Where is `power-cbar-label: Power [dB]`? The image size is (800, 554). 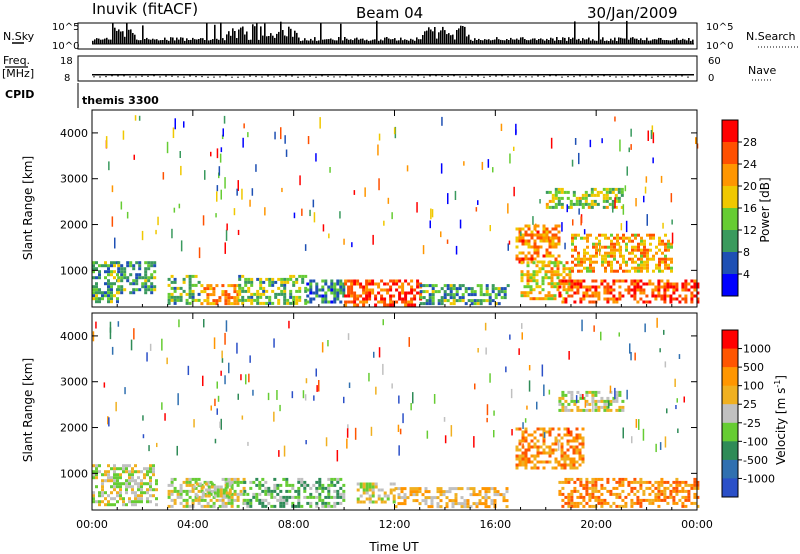
power-cbar-label: Power [dB] is located at coordinates (765, 209).